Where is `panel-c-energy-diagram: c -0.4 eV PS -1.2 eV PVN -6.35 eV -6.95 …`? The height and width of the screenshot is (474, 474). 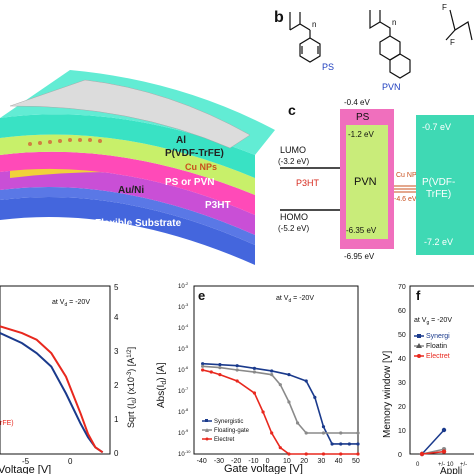 panel-c-energy-diagram: c -0.4 eV PS -1.2 eV PVN -6.35 eV -6.95 … is located at coordinates (376, 179).